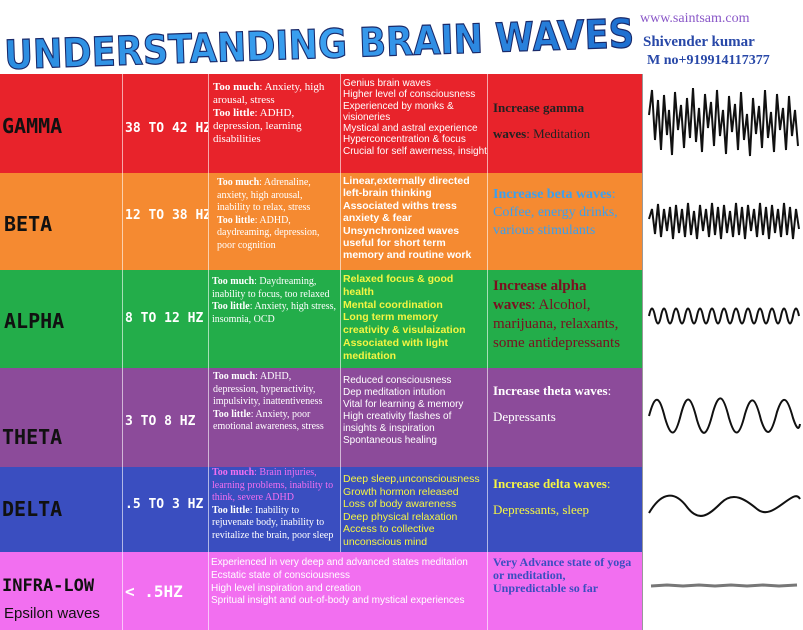 The width and height of the screenshot is (803, 630). Describe the element at coordinates (396, 349) in the screenshot. I see `feature-item: Associated with light meditation` at that location.